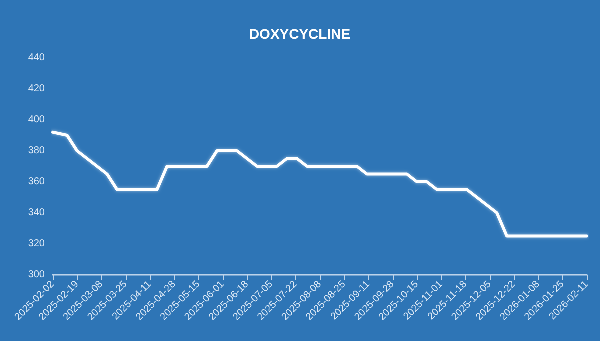 This screenshot has width=600, height=341. Describe the element at coordinates (37, 120) in the screenshot. I see `y-tick-label: 400` at that location.